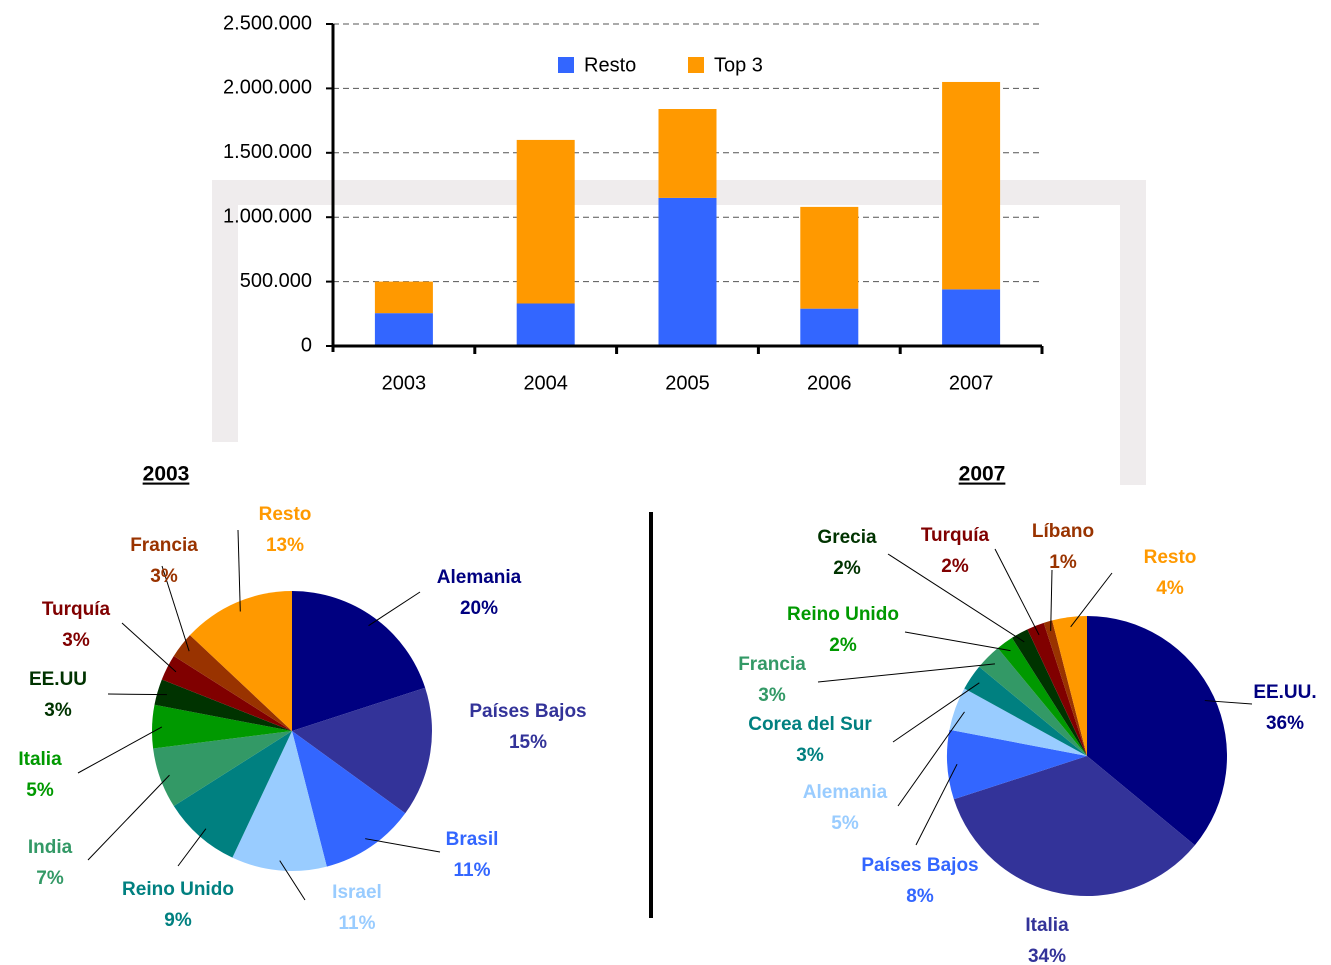 The image size is (1331, 965). I want to click on slice-value: 7%, so click(50, 878).